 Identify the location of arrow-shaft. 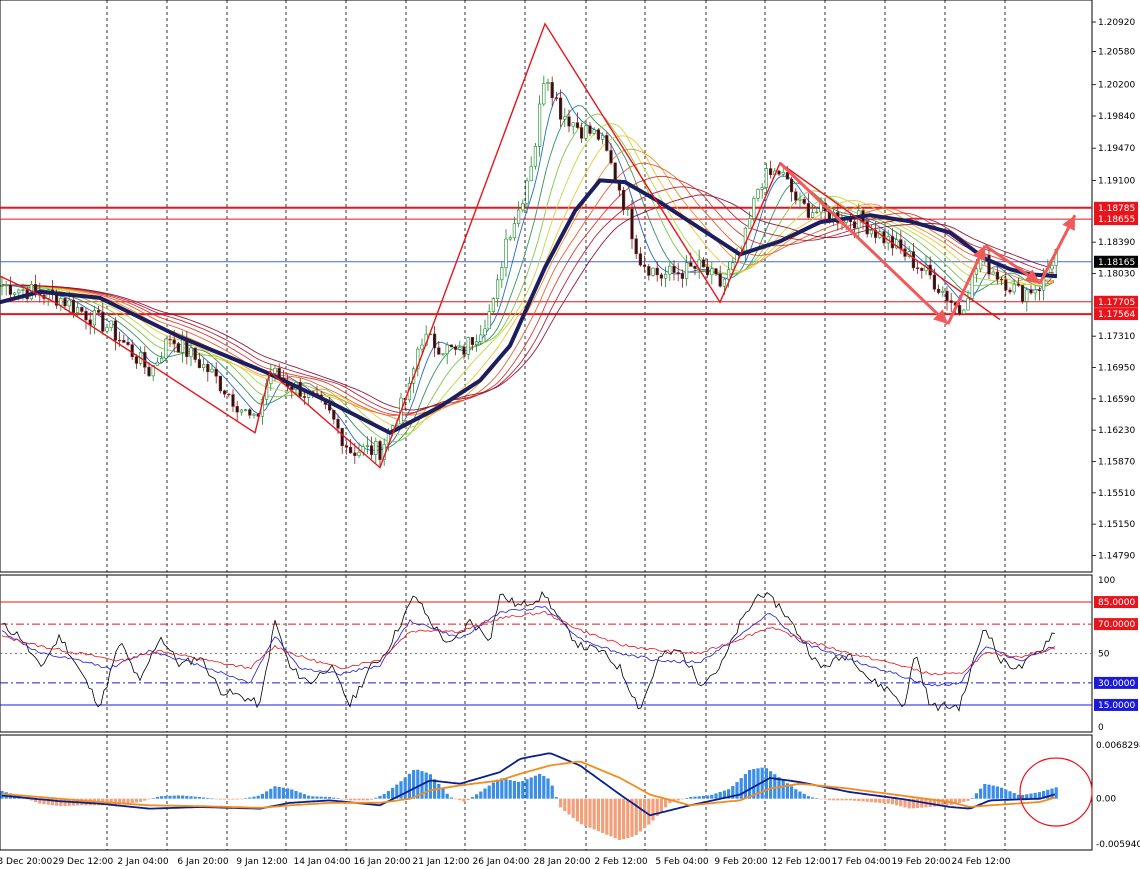
(966, 285).